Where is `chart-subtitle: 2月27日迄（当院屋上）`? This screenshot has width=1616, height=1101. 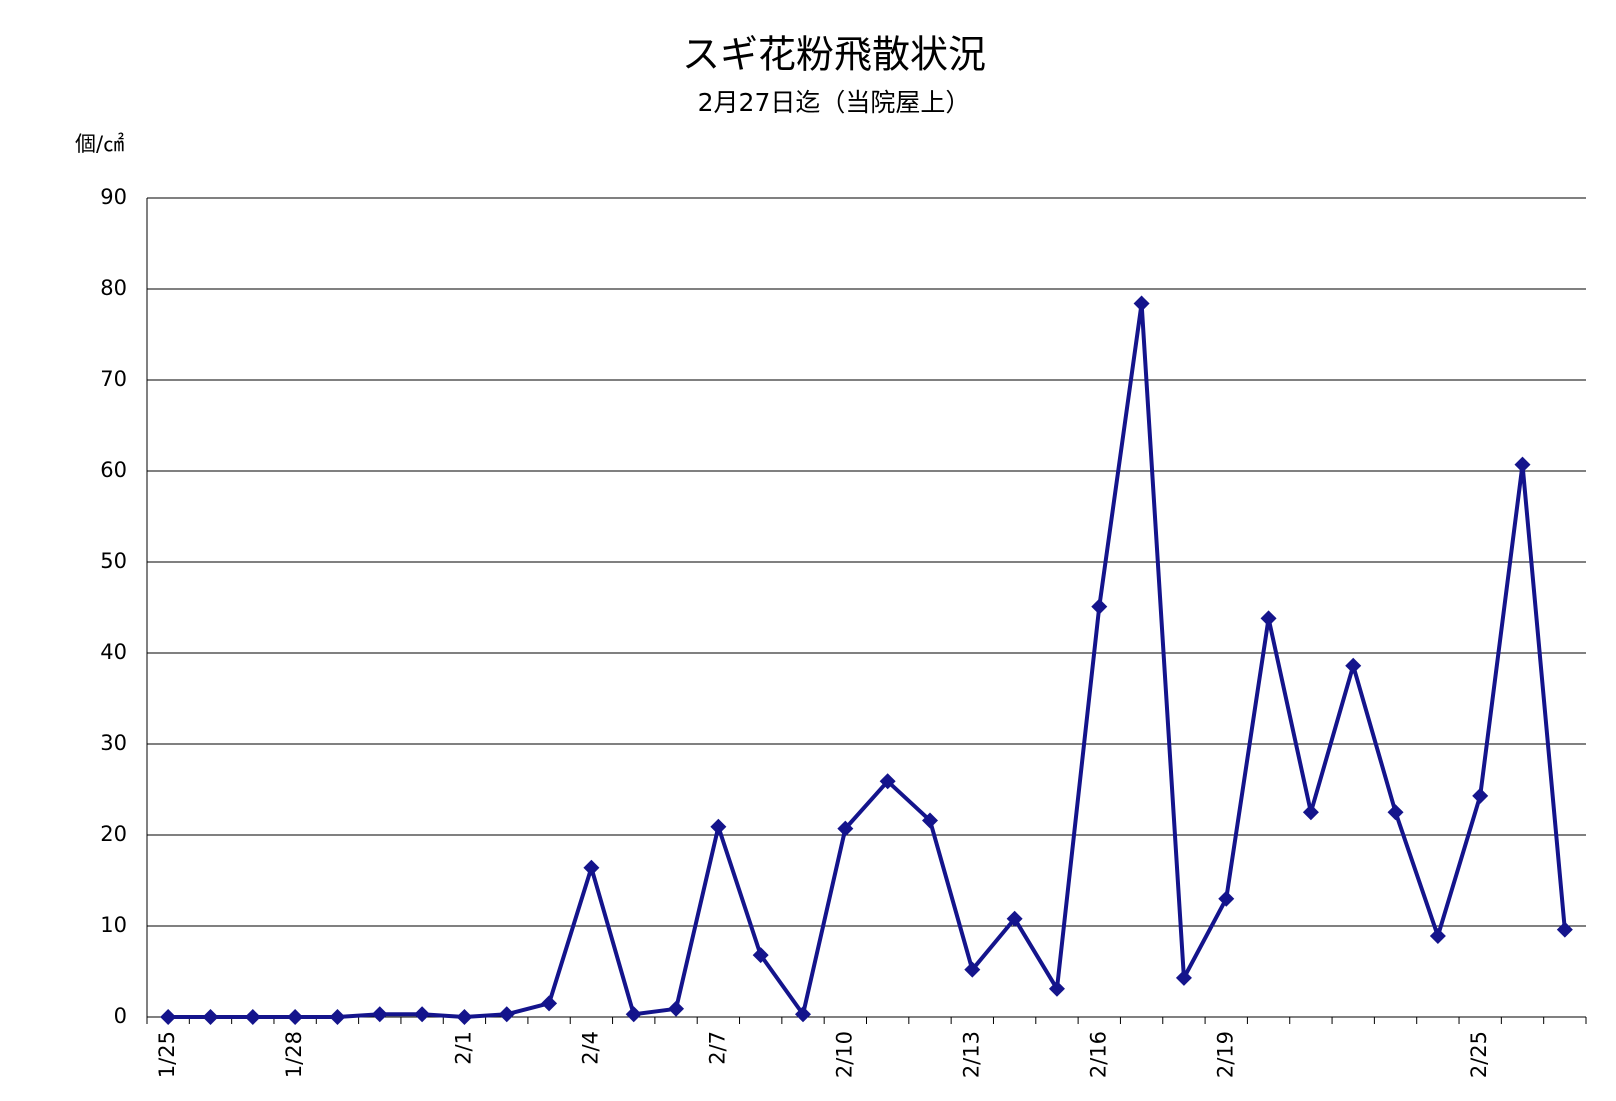 chart-subtitle: 2月27日迄（当院屋上） is located at coordinates (834, 102).